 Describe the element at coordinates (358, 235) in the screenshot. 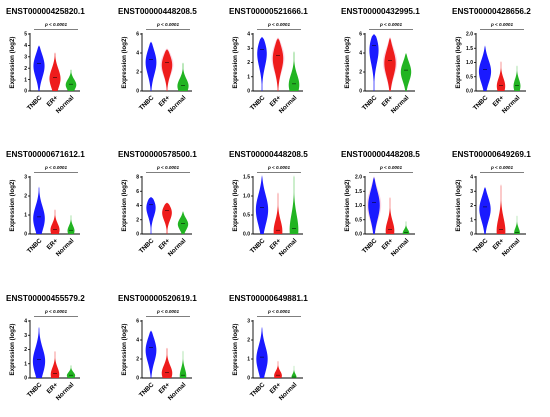

I see `y-tick-label: 0.0` at that location.